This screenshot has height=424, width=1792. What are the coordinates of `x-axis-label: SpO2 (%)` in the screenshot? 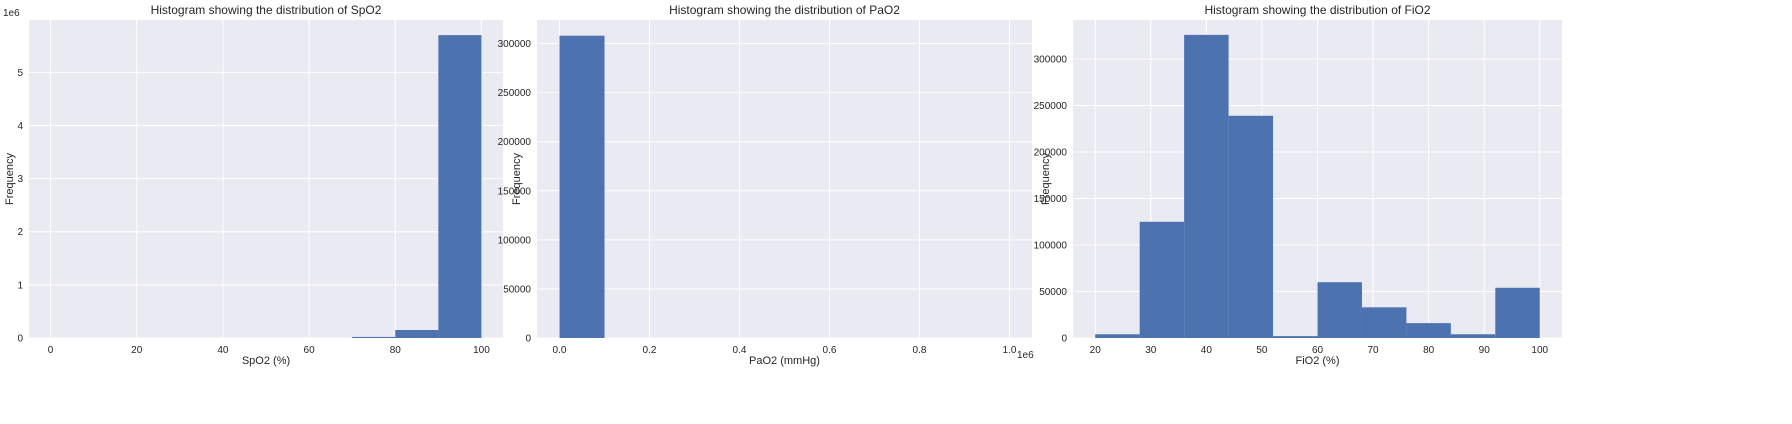 It's located at (266, 361).